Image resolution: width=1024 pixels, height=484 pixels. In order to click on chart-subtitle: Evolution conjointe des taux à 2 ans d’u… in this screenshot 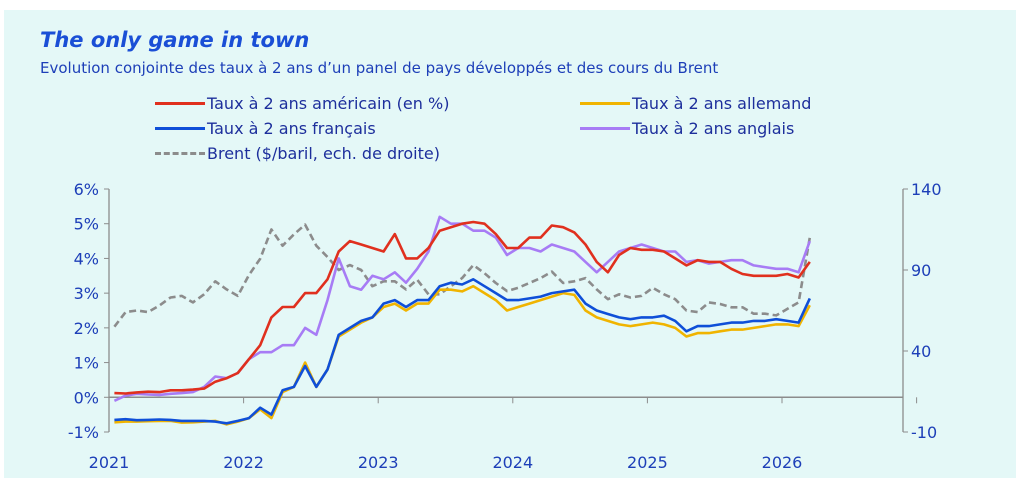, I will do `click(379, 68)`.